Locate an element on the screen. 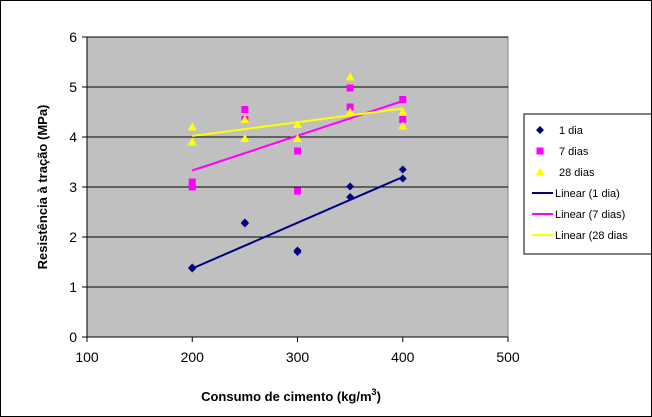 This screenshot has width=652, height=417. legend-box is located at coordinates (587, 184).